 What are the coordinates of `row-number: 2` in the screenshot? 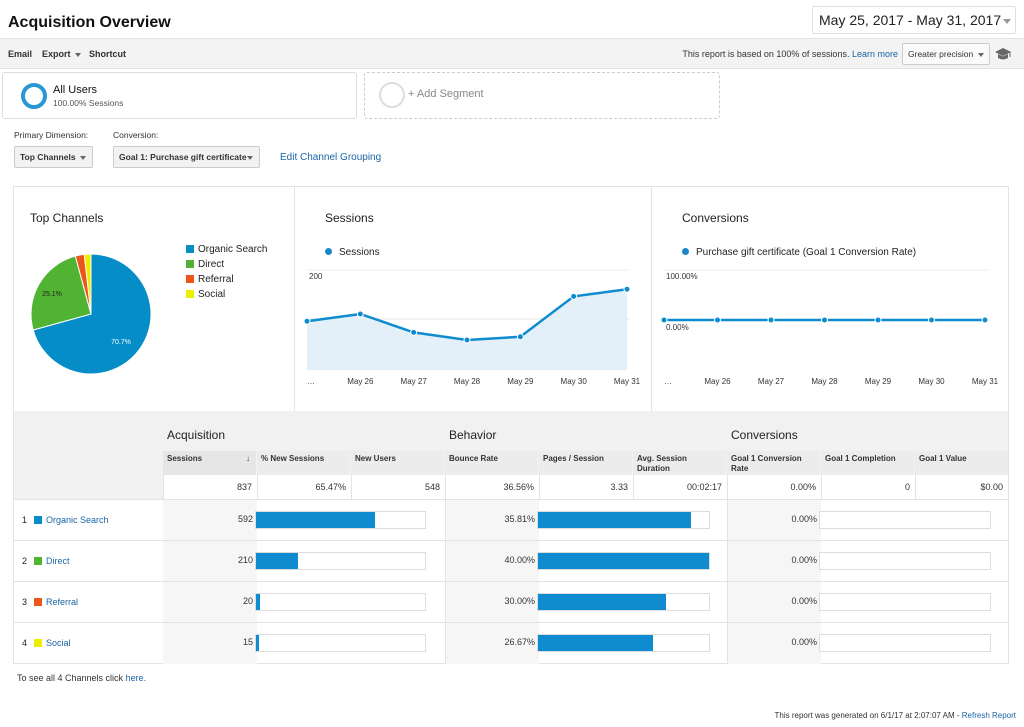 It's located at (25, 561).